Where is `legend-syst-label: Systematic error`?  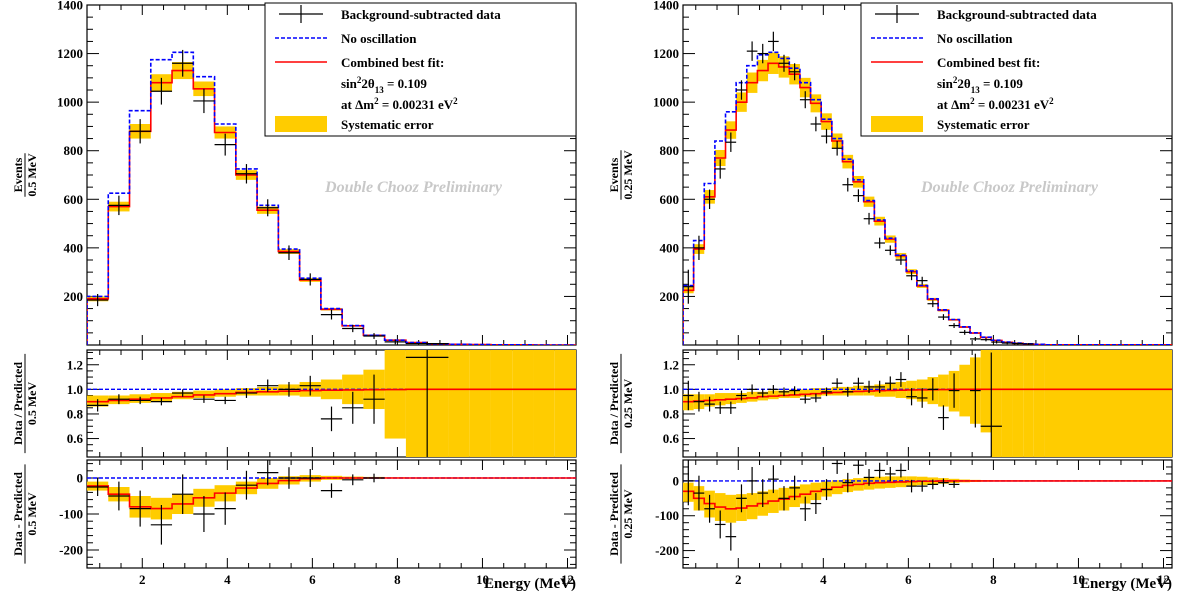 legend-syst-label: Systematic error is located at coordinates (983, 124).